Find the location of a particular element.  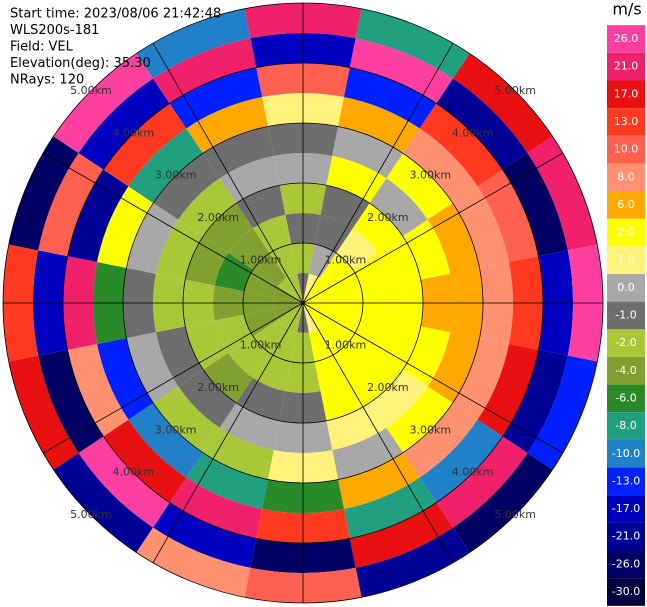

colorbar-label: -4.0 is located at coordinates (625, 370).